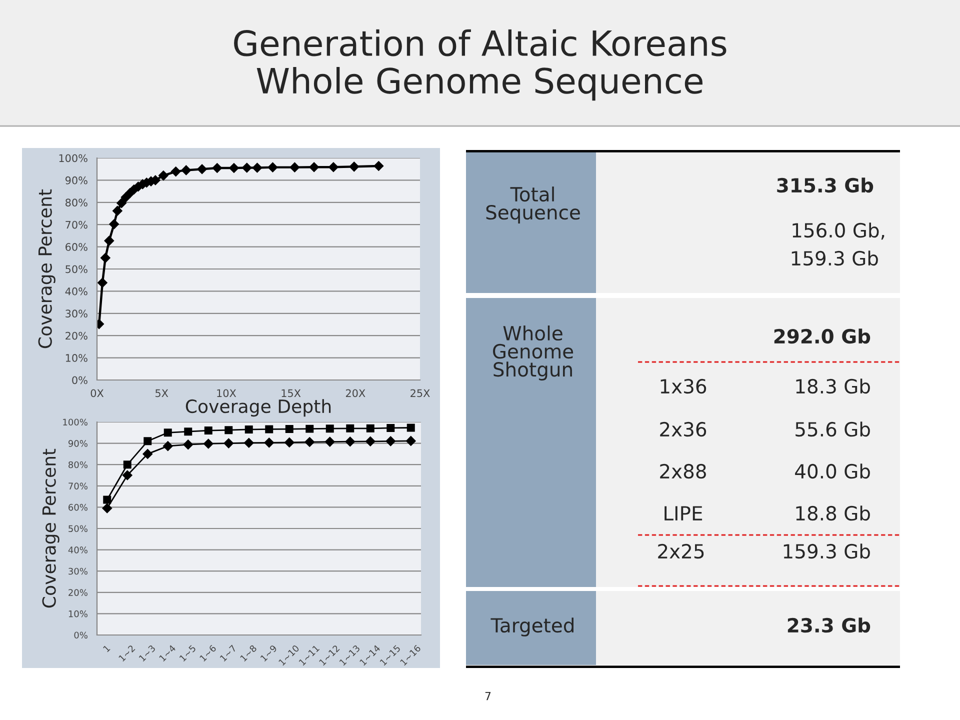 The width and height of the screenshot is (960, 720). I want to click on text: 156.0 Gb,, so click(838, 231).